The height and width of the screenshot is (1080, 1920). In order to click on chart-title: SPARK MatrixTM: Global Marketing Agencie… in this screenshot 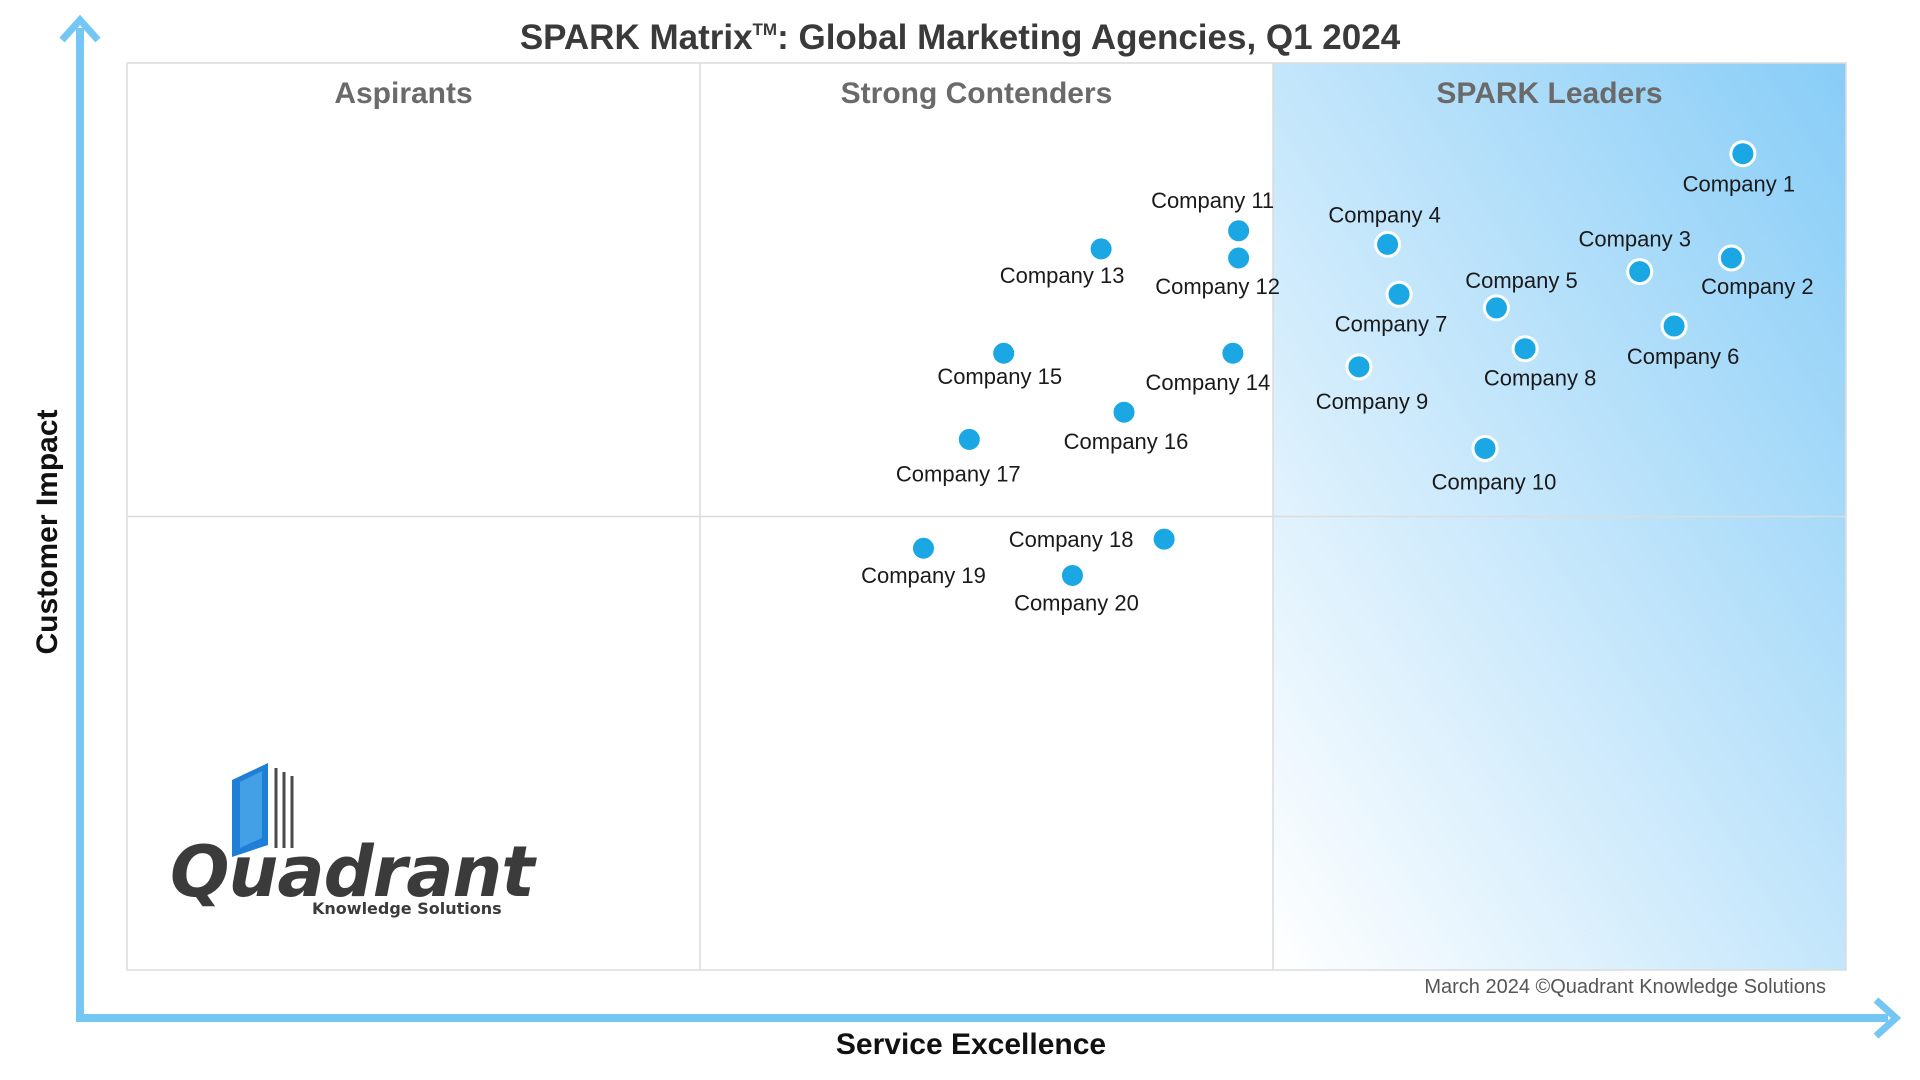, I will do `click(960, 37)`.